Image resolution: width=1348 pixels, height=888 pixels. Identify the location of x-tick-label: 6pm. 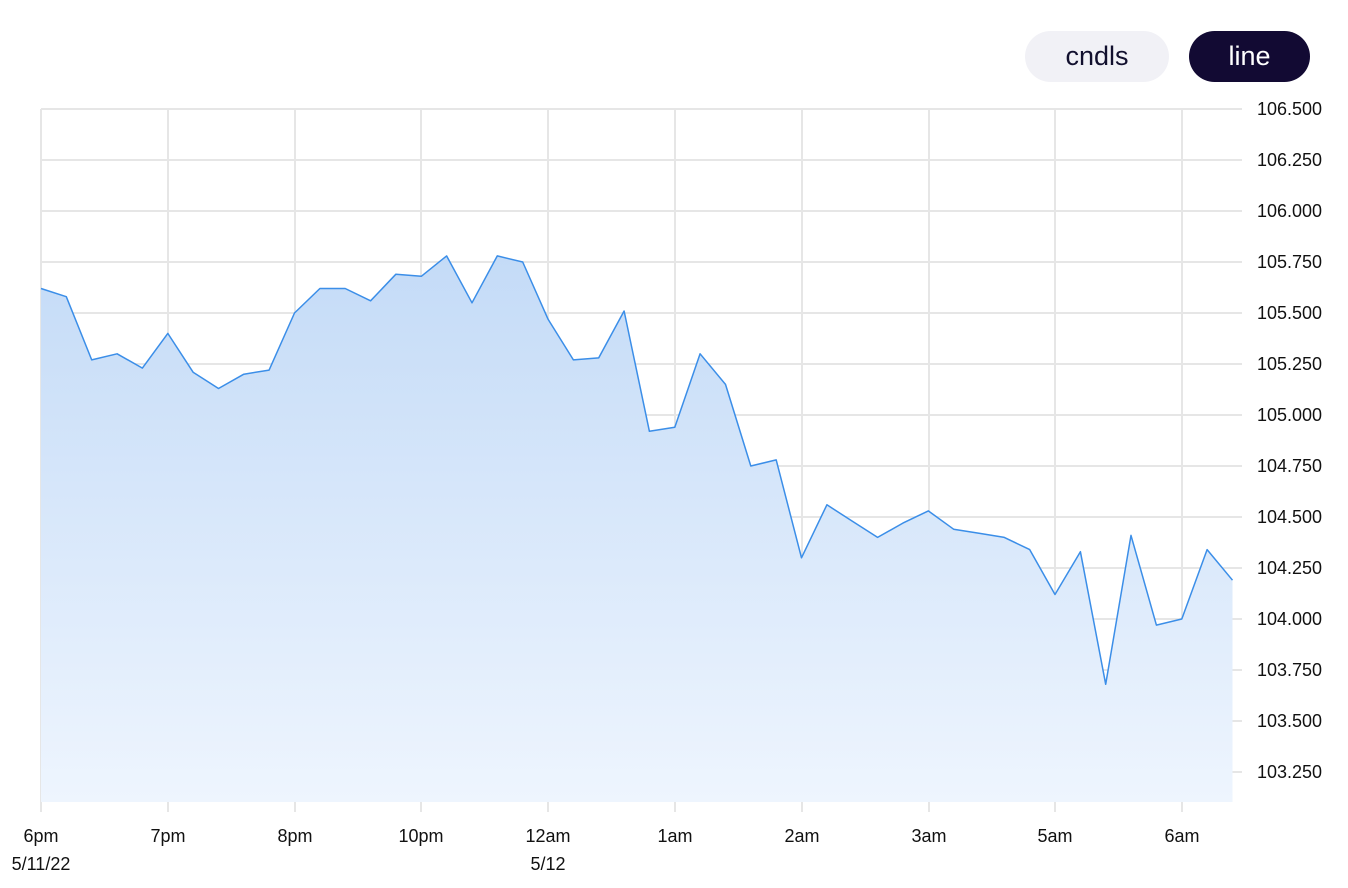
(40, 836).